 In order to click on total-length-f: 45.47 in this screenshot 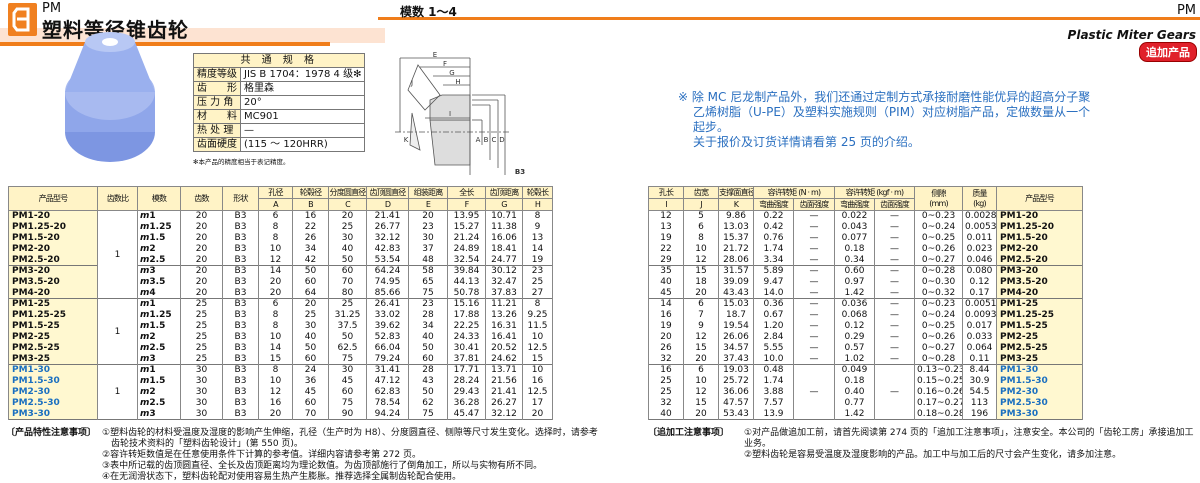, I will do `click(466, 414)`.